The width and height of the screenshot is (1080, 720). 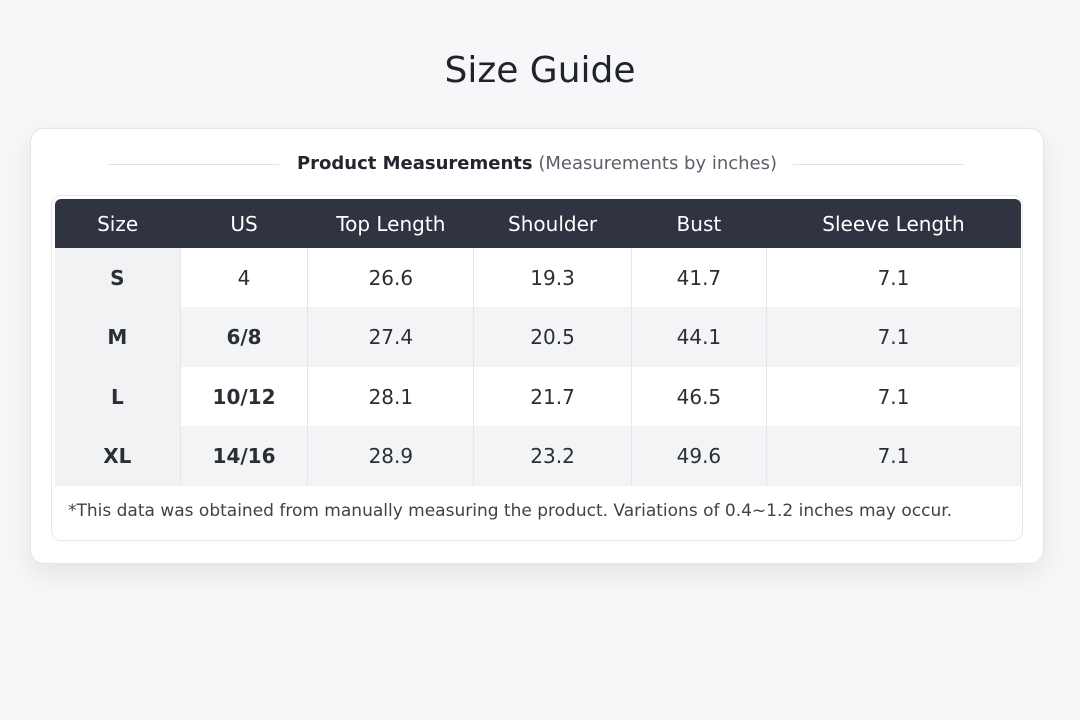 I want to click on table-row: L 10/12 28.1 21.7 46.5 7.1, so click(x=538, y=396).